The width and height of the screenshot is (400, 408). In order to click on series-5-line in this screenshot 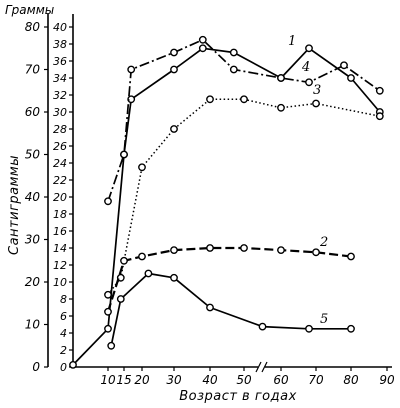, I will do `click(230, 309)`.